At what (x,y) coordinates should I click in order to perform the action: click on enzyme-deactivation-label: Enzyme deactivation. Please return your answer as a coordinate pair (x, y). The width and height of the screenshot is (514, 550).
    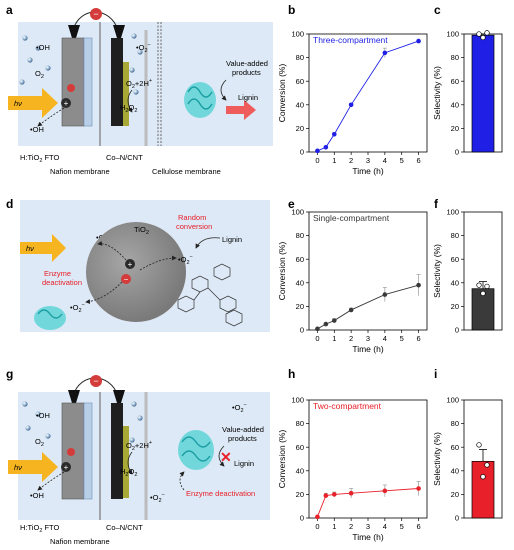
    Looking at the image, I should click on (220, 493).